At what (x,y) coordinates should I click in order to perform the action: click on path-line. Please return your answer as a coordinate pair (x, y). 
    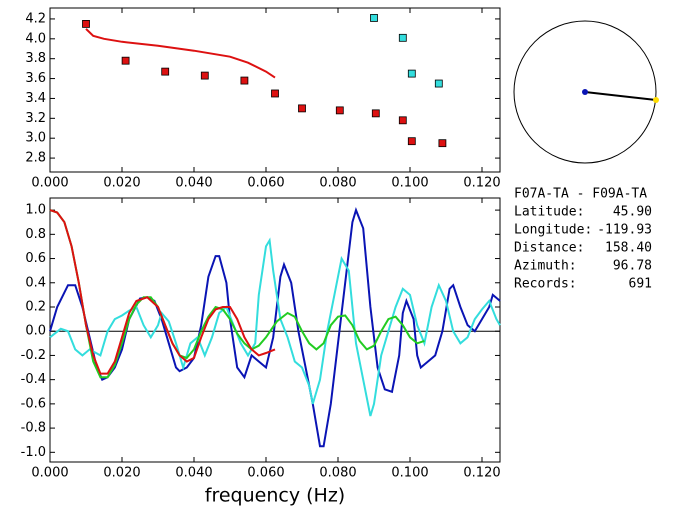
    Looking at the image, I should click on (620, 96).